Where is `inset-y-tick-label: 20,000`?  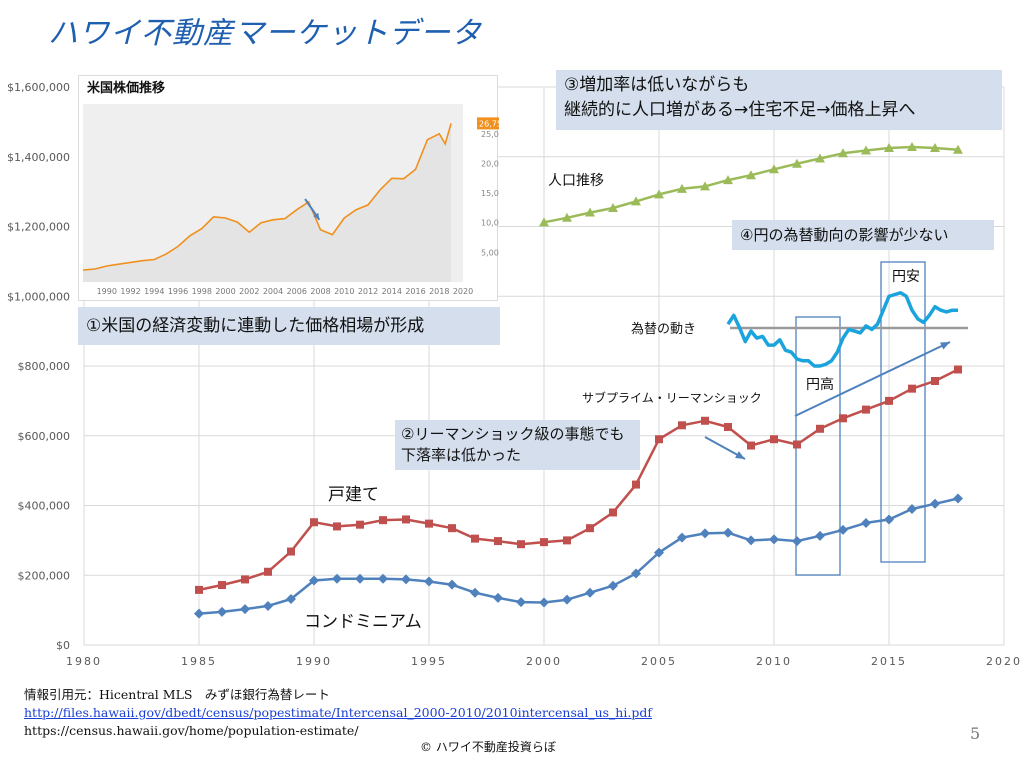
inset-y-tick-label: 20,000 is located at coordinates (490, 163).